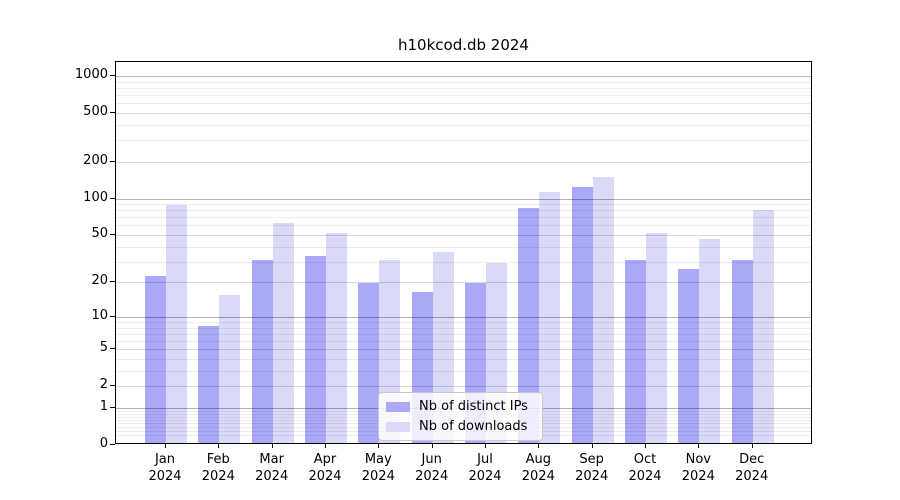 This screenshot has width=900, height=500. Describe the element at coordinates (369, 363) in the screenshot. I see `bar-may-distinct-ips` at that location.